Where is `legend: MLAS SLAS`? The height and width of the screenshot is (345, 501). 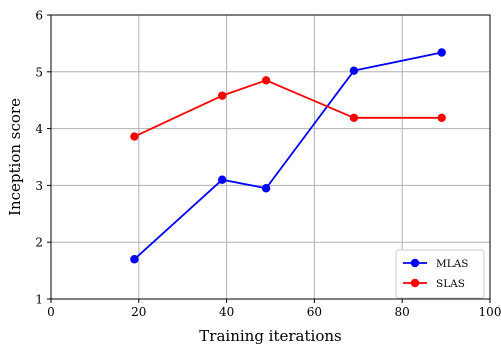 legend: MLAS SLAS is located at coordinates (440, 274).